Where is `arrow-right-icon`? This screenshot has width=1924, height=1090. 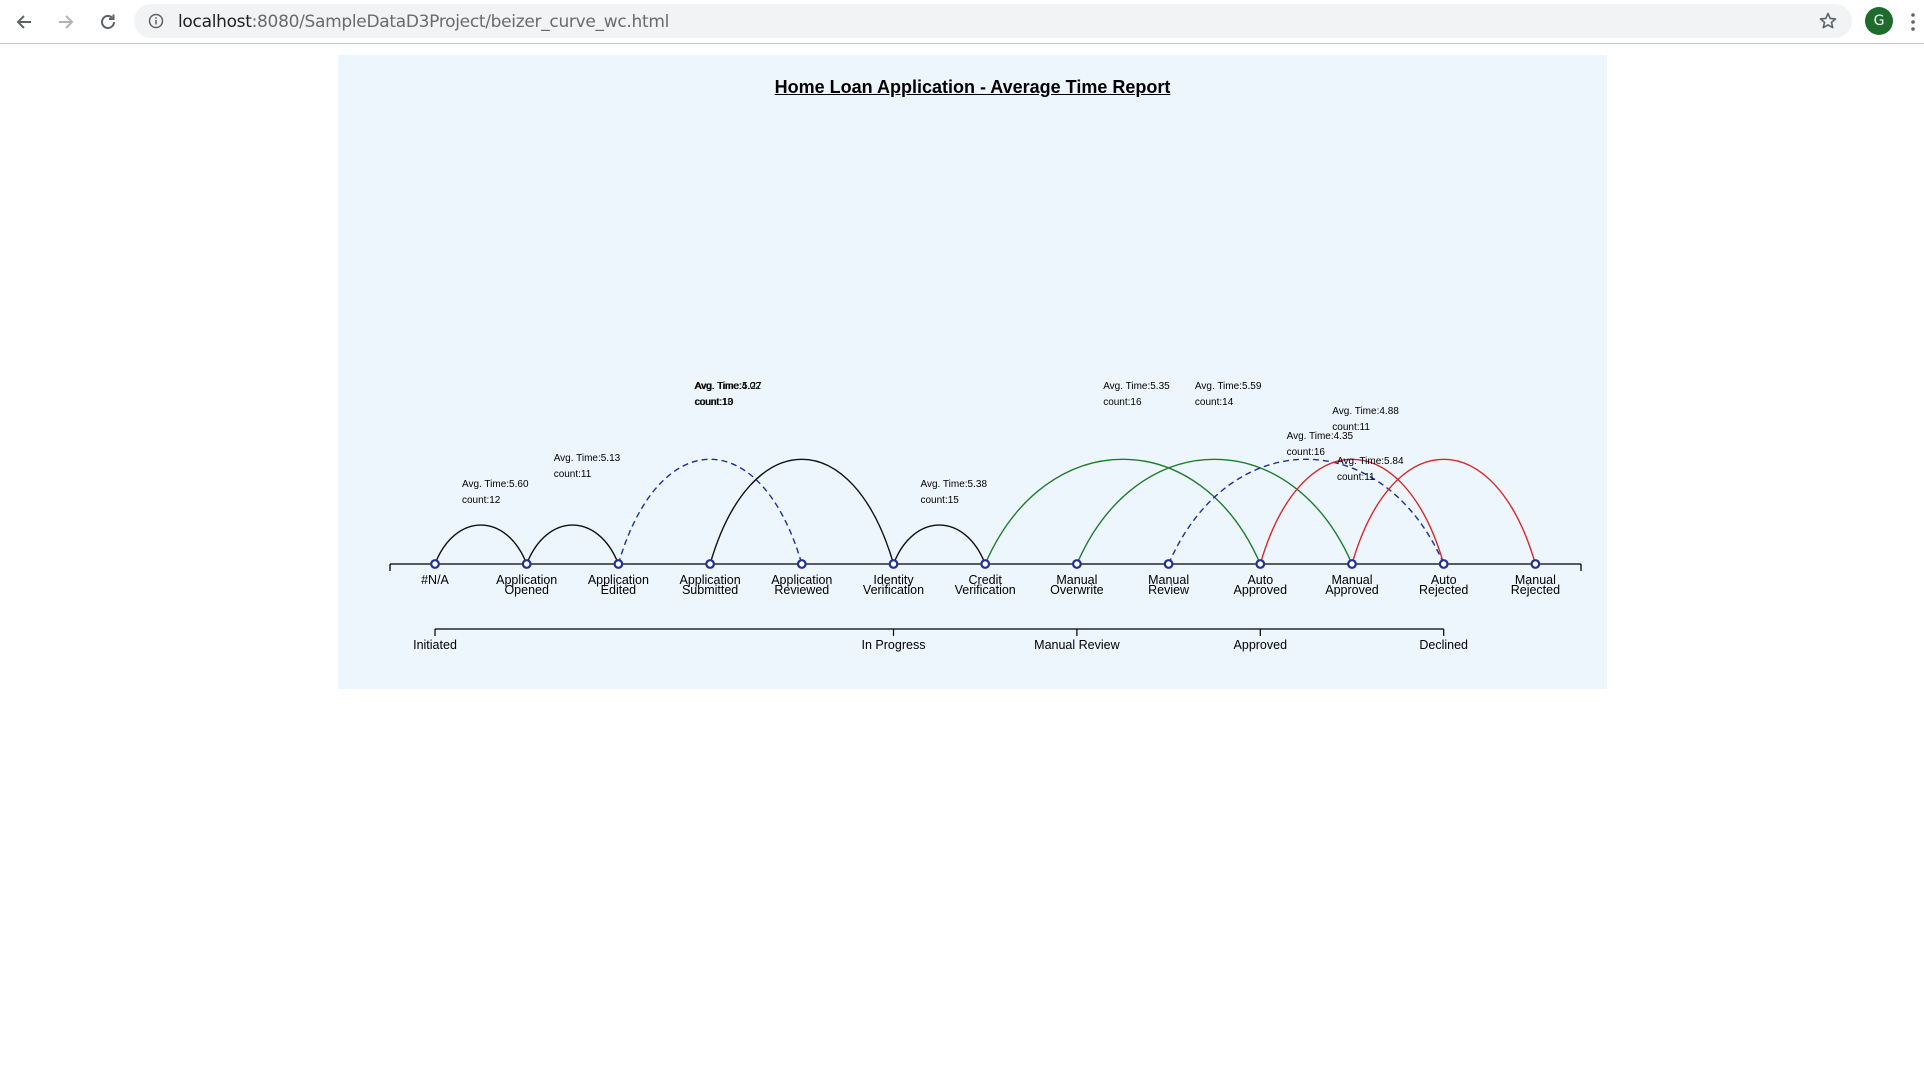
arrow-right-icon is located at coordinates (66, 22).